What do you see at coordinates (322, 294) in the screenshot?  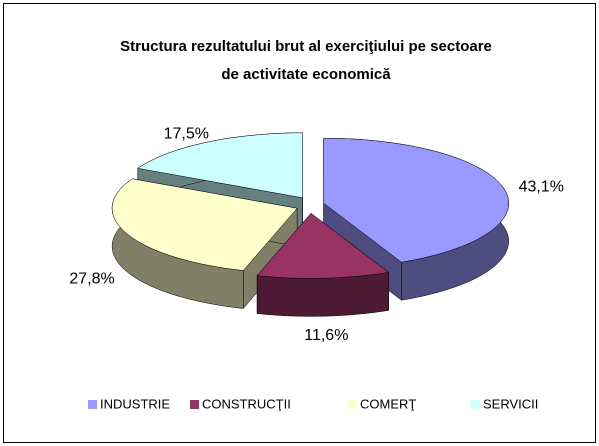 I see `slice-wall` at bounding box center [322, 294].